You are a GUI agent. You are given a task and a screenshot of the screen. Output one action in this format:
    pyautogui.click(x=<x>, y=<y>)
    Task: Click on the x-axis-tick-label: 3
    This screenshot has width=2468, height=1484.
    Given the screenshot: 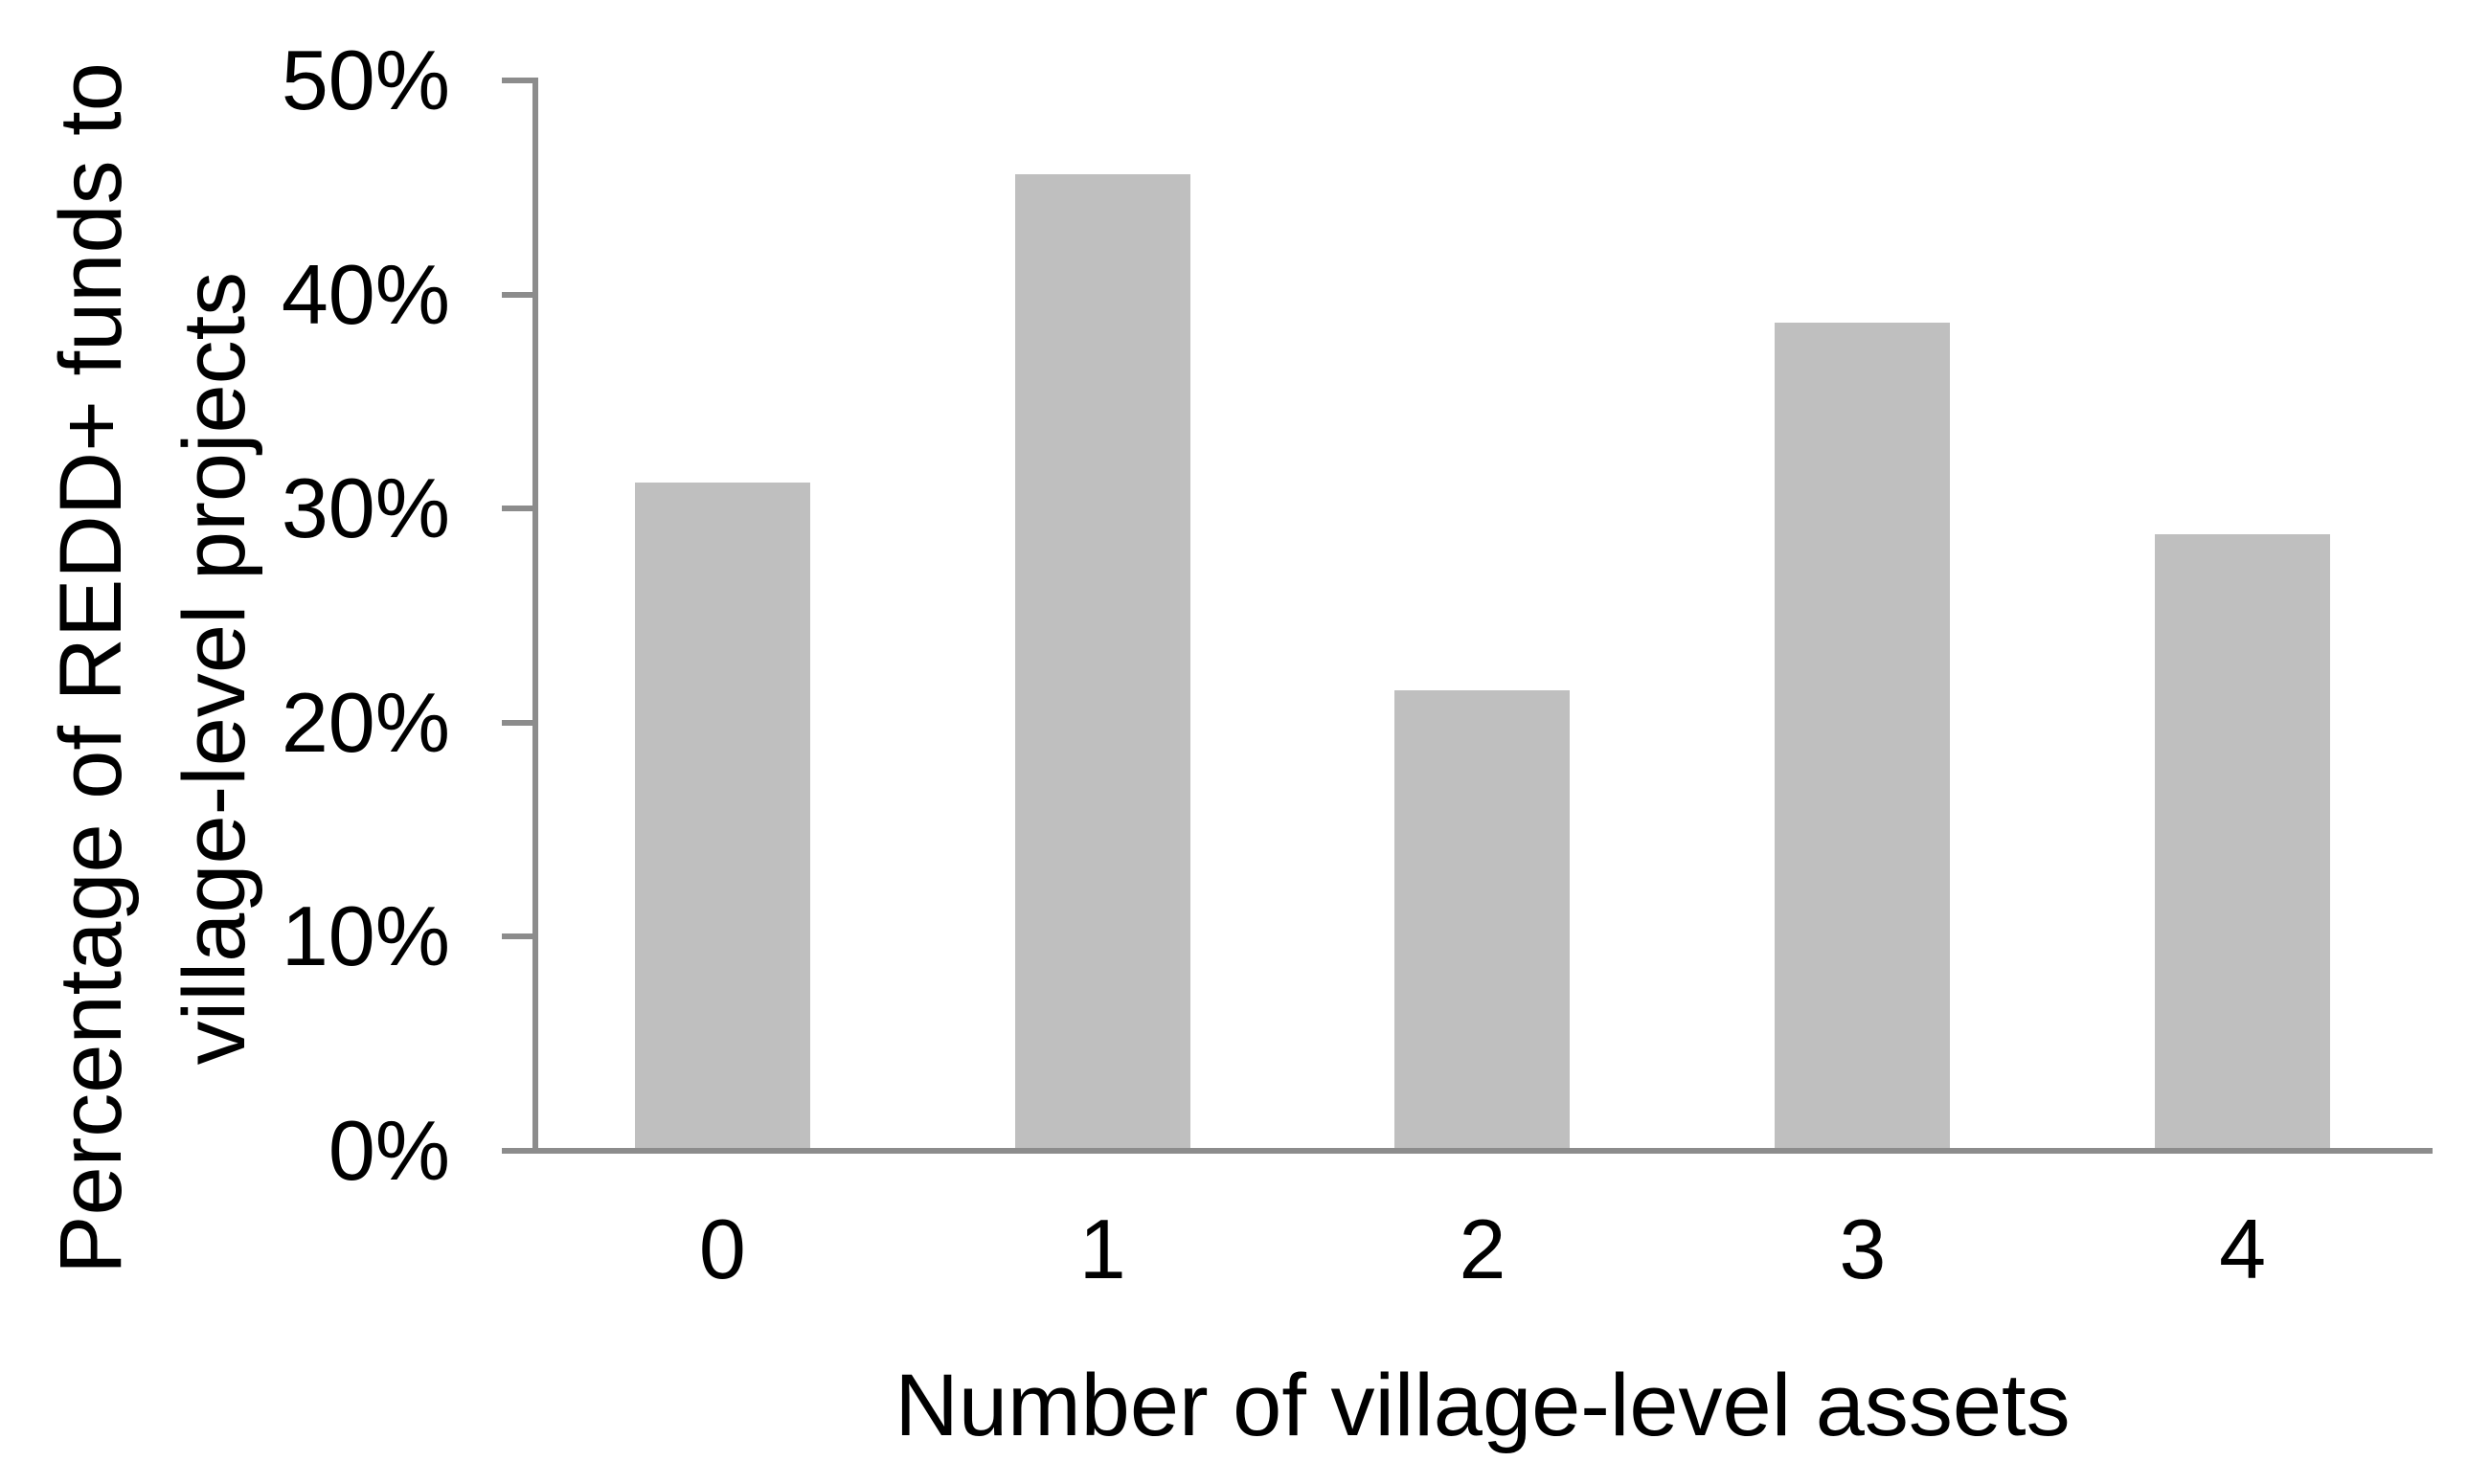 What is the action you would take?
    pyautogui.click(x=1863, y=1249)
    